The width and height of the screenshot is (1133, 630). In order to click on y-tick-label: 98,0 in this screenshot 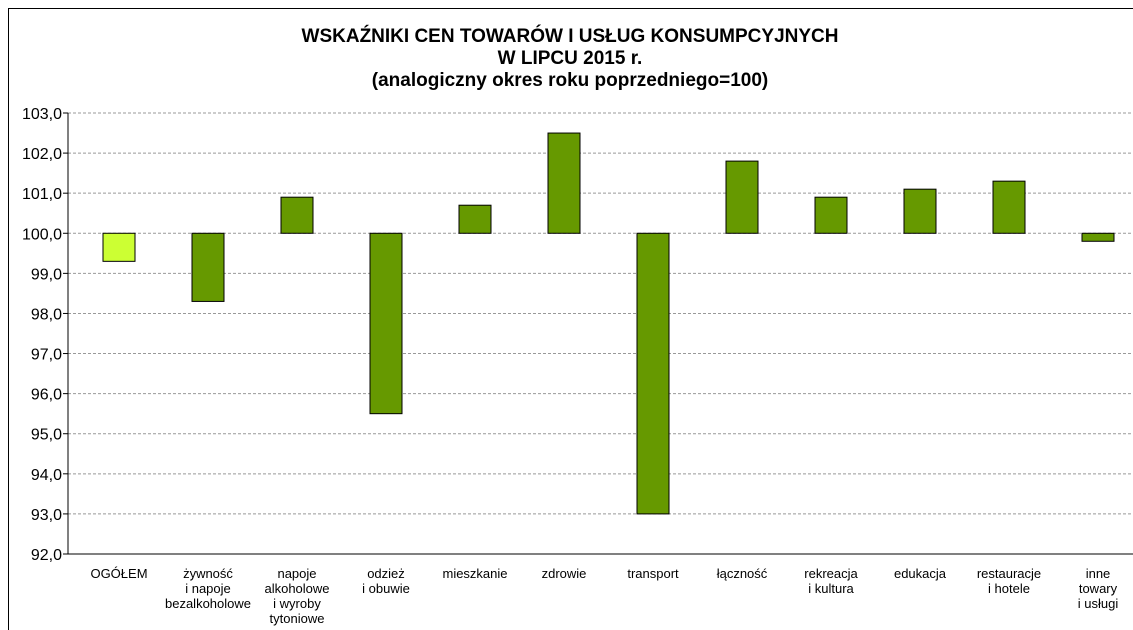, I will do `click(46, 314)`.